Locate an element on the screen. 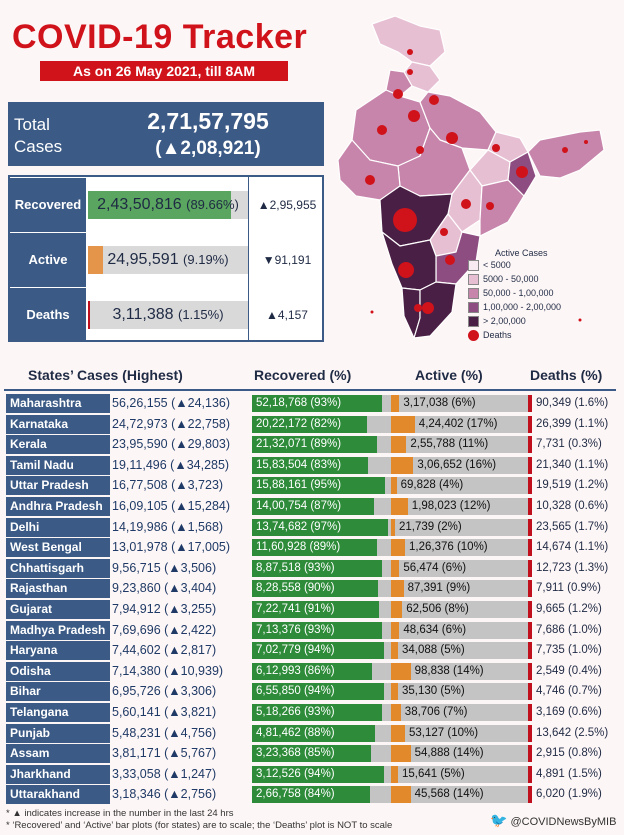 The image size is (624, 835). deaths-value: 2,915 (0.8%) is located at coordinates (569, 753).